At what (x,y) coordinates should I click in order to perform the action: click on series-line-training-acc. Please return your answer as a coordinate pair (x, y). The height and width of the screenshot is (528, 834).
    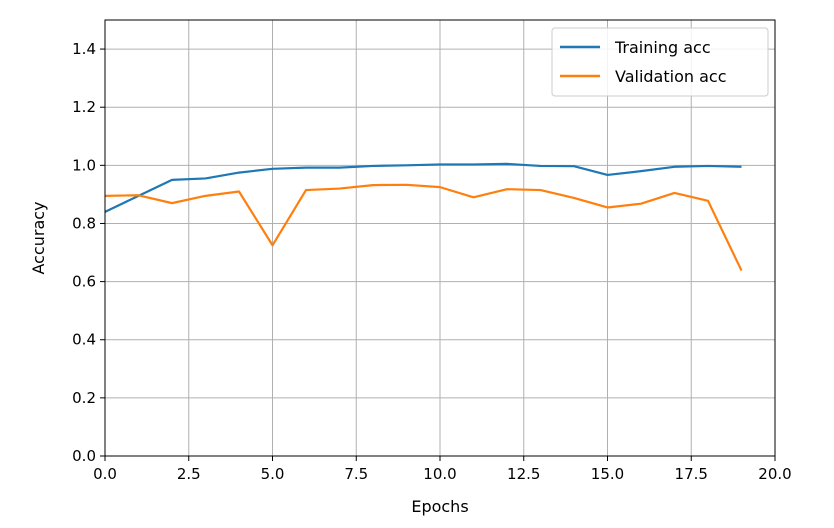
    Looking at the image, I should click on (423, 187).